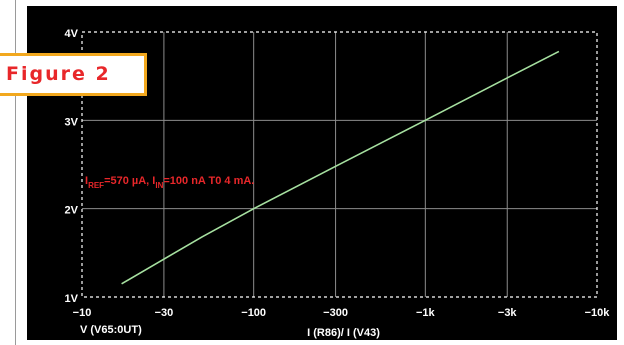  I want to click on annotation-subscript: IN, so click(159, 185).